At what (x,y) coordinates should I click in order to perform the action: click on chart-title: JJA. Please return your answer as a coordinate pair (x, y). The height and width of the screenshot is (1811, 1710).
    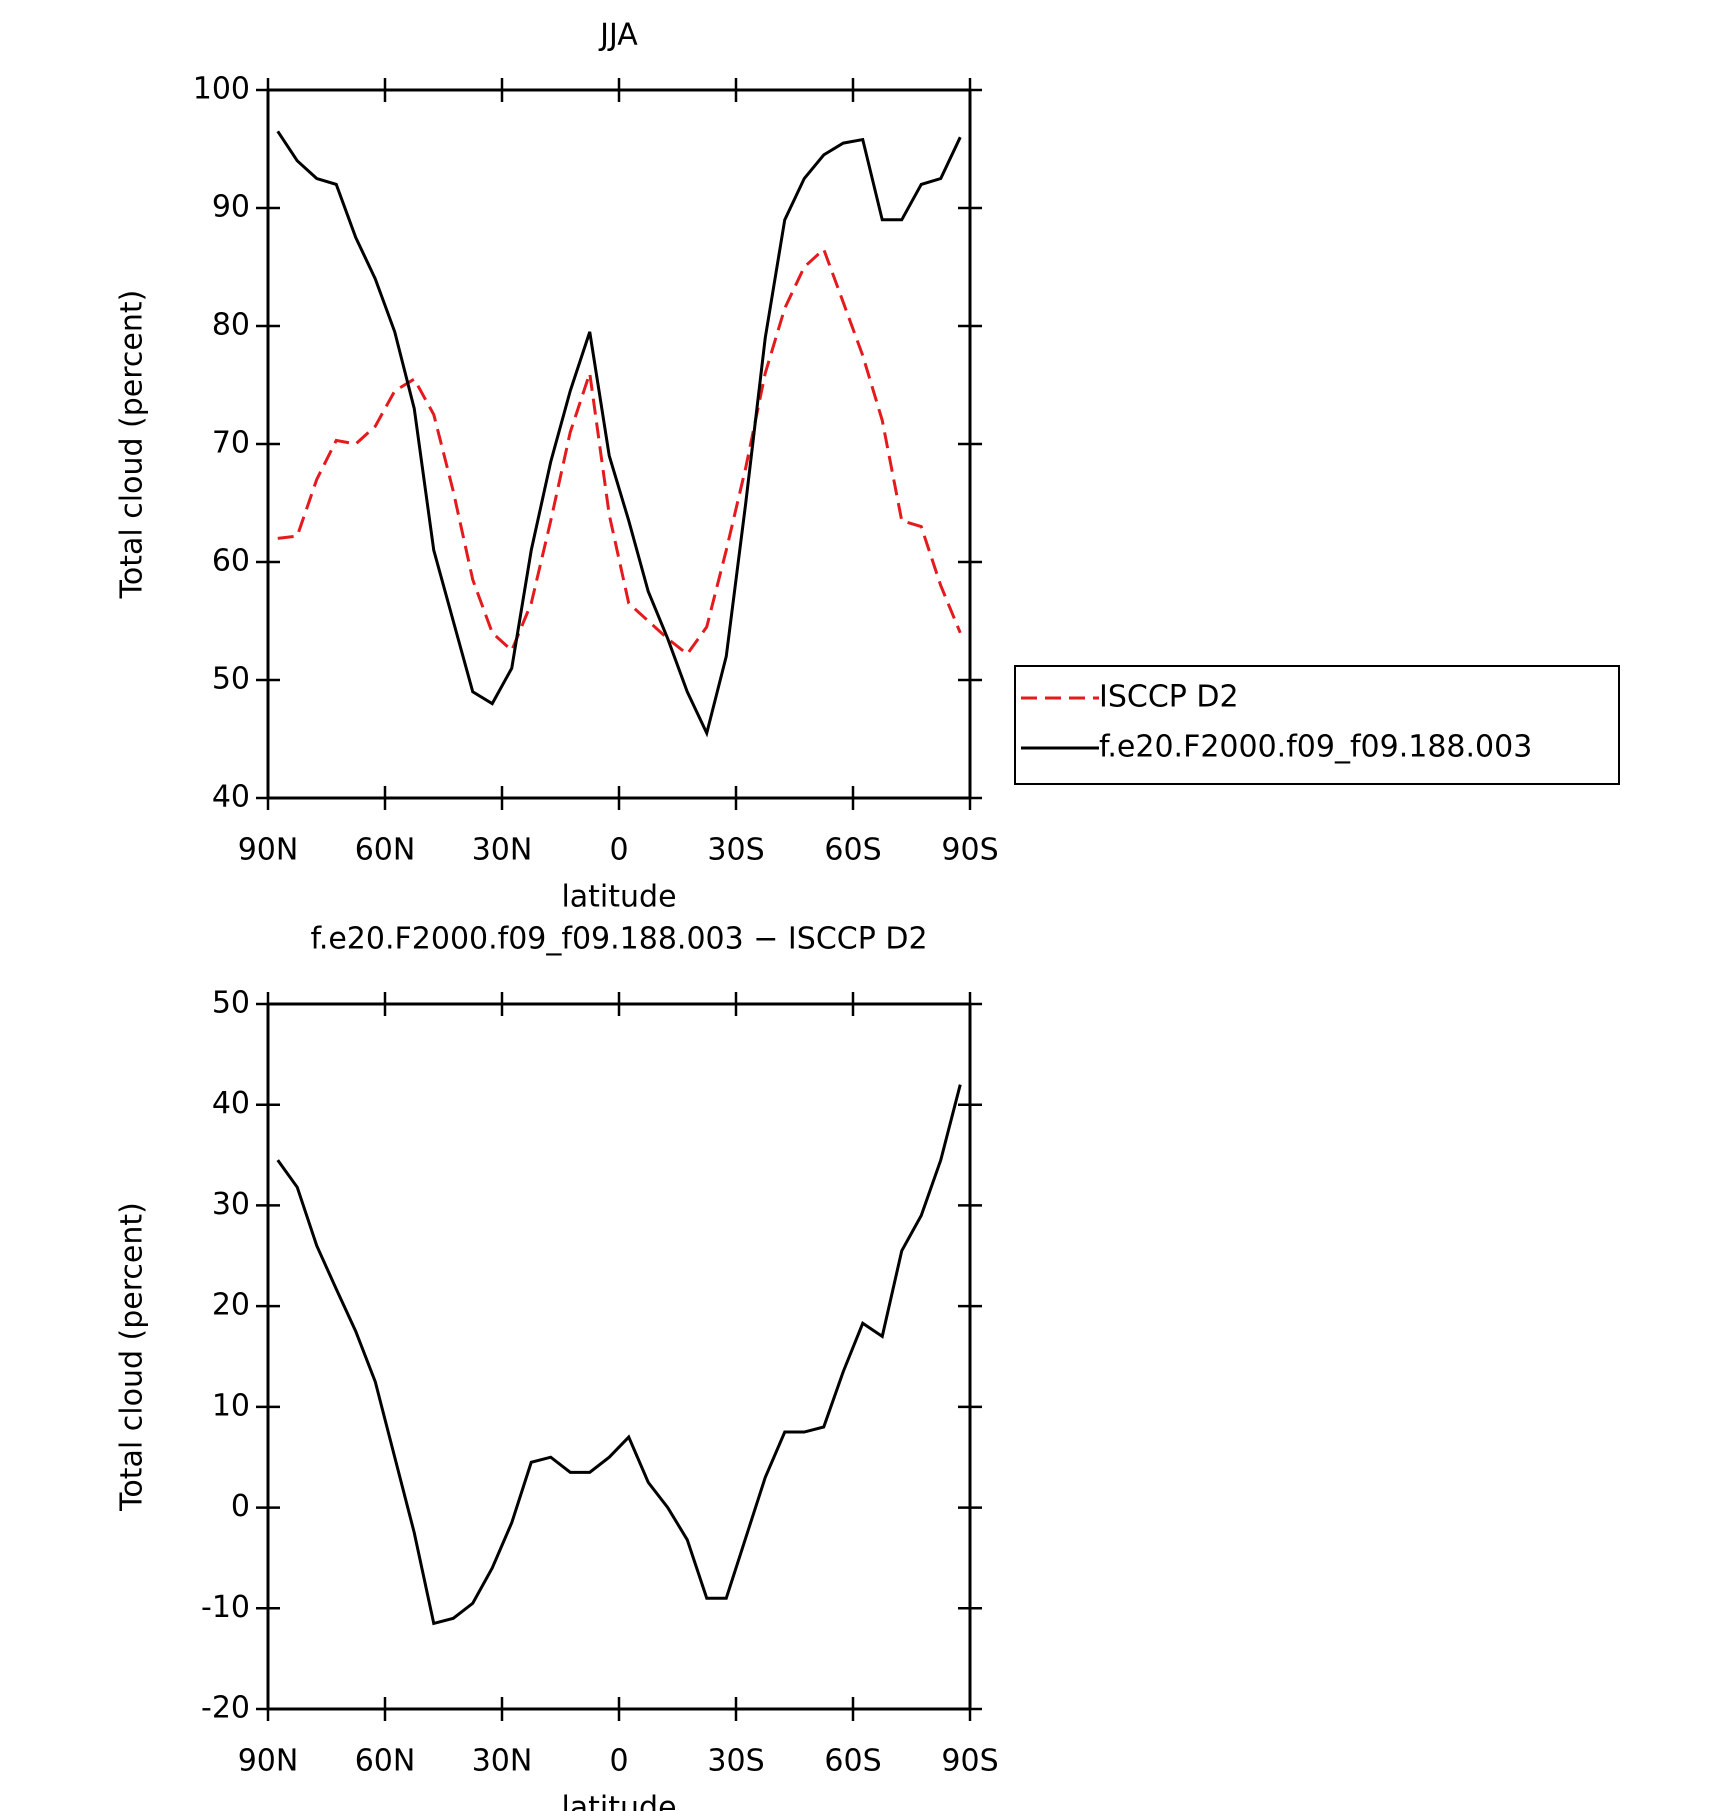
    Looking at the image, I should click on (618, 35).